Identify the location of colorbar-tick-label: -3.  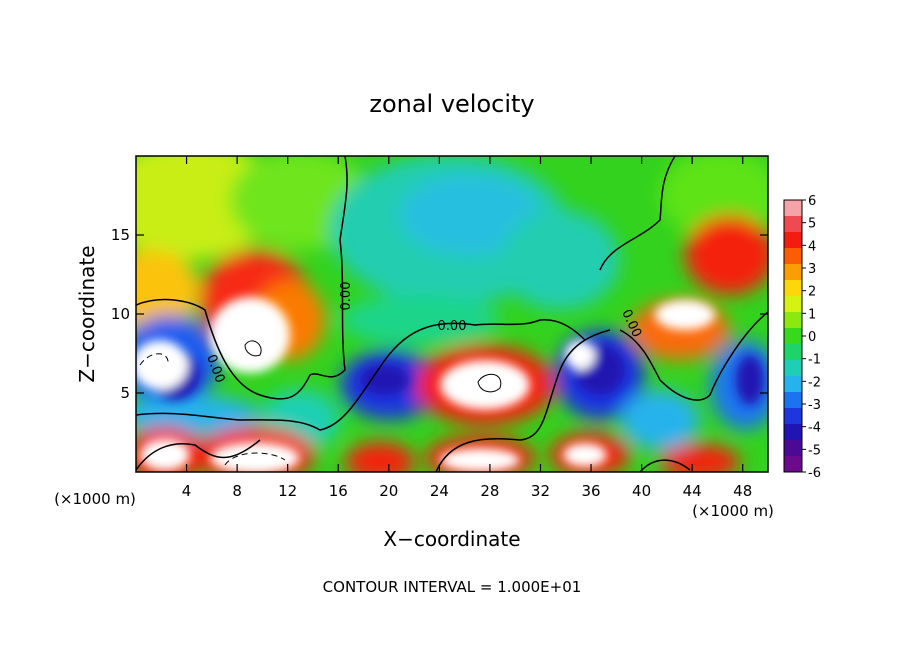
(814, 405).